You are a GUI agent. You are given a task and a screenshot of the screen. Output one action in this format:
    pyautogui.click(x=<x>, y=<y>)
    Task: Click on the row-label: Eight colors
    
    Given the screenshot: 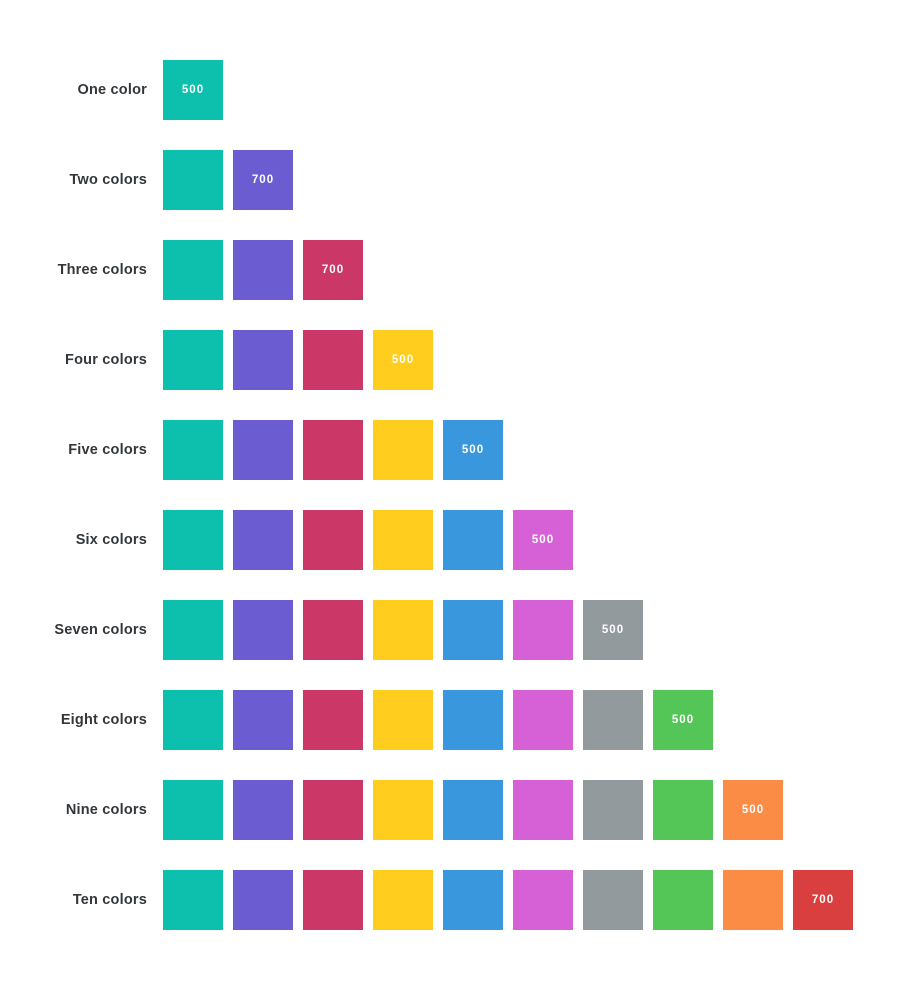 What is the action you would take?
    pyautogui.click(x=103, y=720)
    